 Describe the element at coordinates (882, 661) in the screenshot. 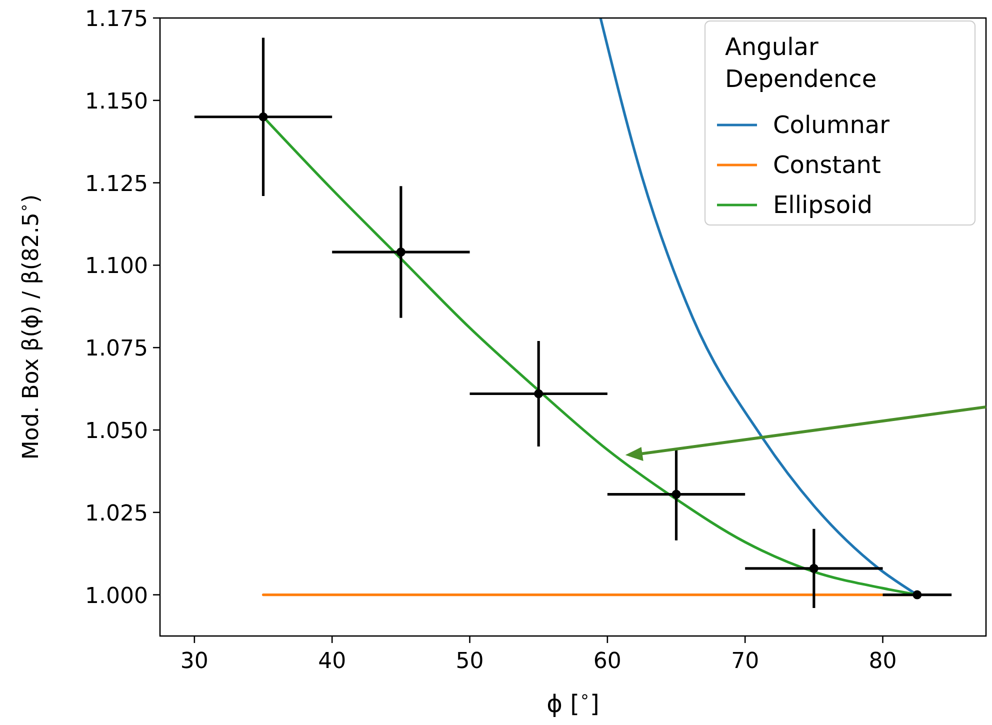

I see `x-tick-label: 80` at that location.